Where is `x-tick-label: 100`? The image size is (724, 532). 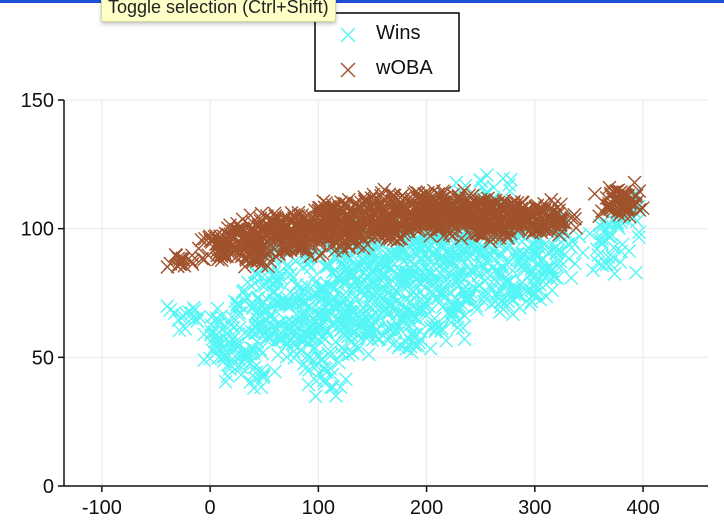
x-tick-label: 100 is located at coordinates (318, 508).